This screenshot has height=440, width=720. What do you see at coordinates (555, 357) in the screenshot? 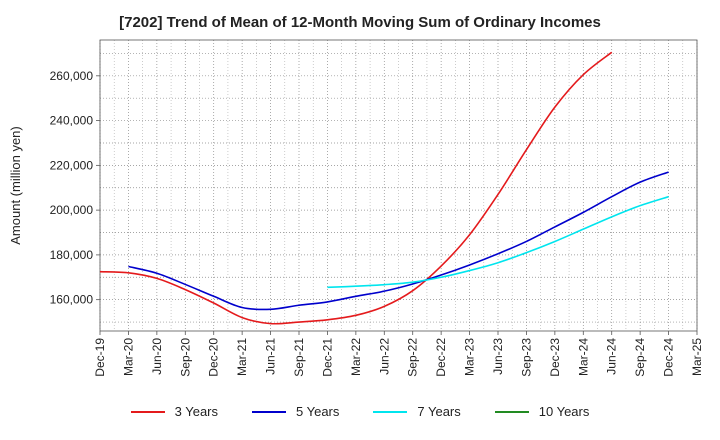
I see `x-tick-label: Dec-23` at bounding box center [555, 357].